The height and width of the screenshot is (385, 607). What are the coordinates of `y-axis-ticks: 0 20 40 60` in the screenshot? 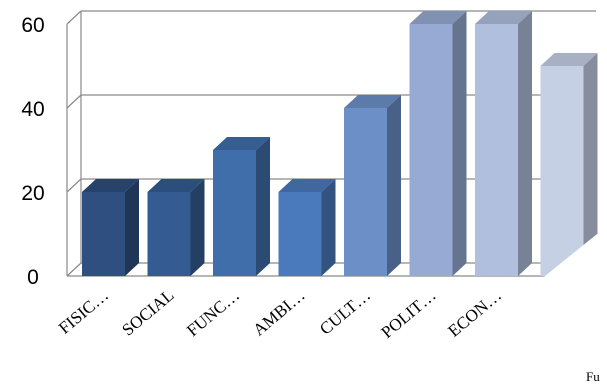 It's located at (32, 151).